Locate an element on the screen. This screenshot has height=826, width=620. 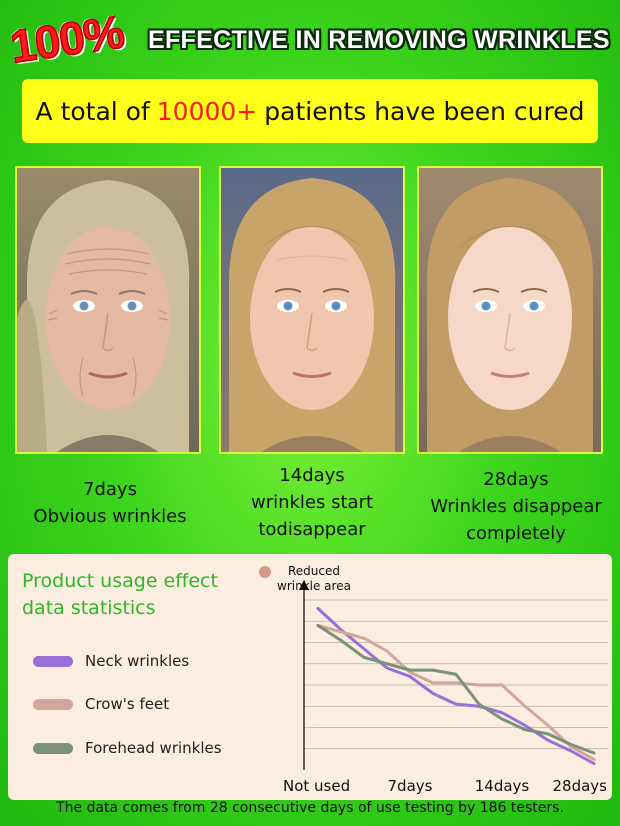
caption-day-14-text-1: wrinkles start is located at coordinates (312, 502).